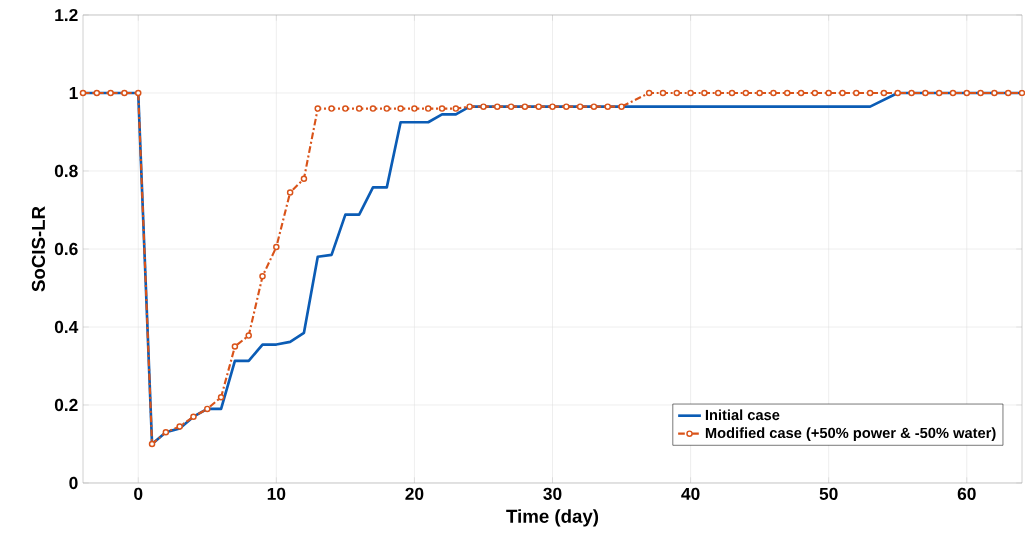 The width and height of the screenshot is (1025, 547). I want to click on legend-label: Initial case, so click(742, 415).